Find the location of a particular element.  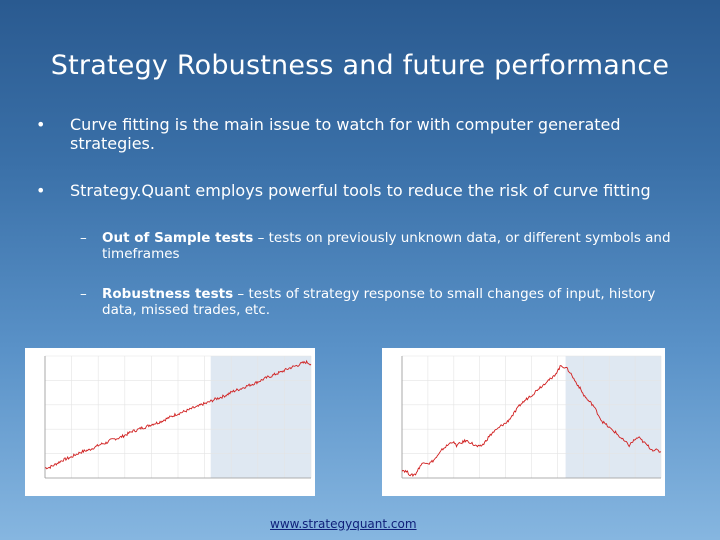

sub-bullet-heading: Robustness tests is located at coordinates (168, 294).